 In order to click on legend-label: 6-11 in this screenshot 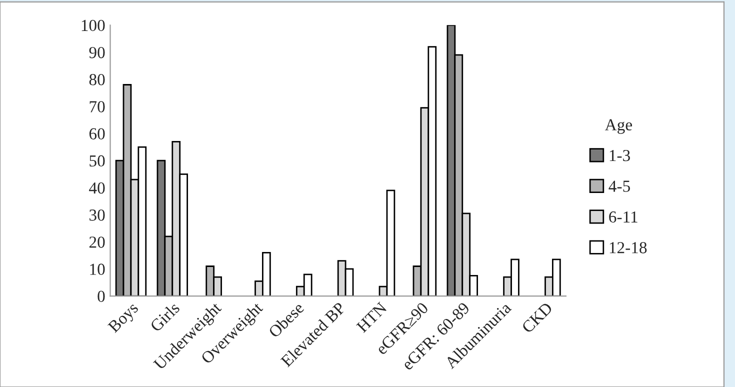, I will do `click(623, 217)`.